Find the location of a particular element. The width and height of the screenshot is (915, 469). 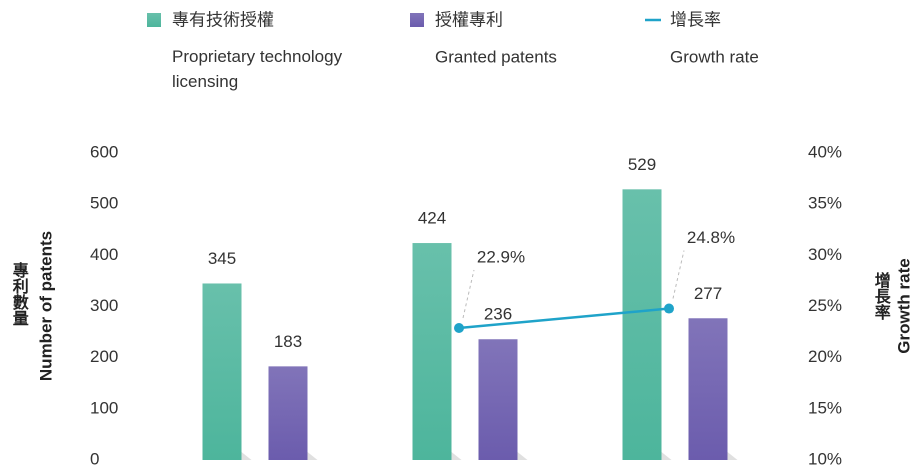

y-tick-label: 600 is located at coordinates (104, 151).